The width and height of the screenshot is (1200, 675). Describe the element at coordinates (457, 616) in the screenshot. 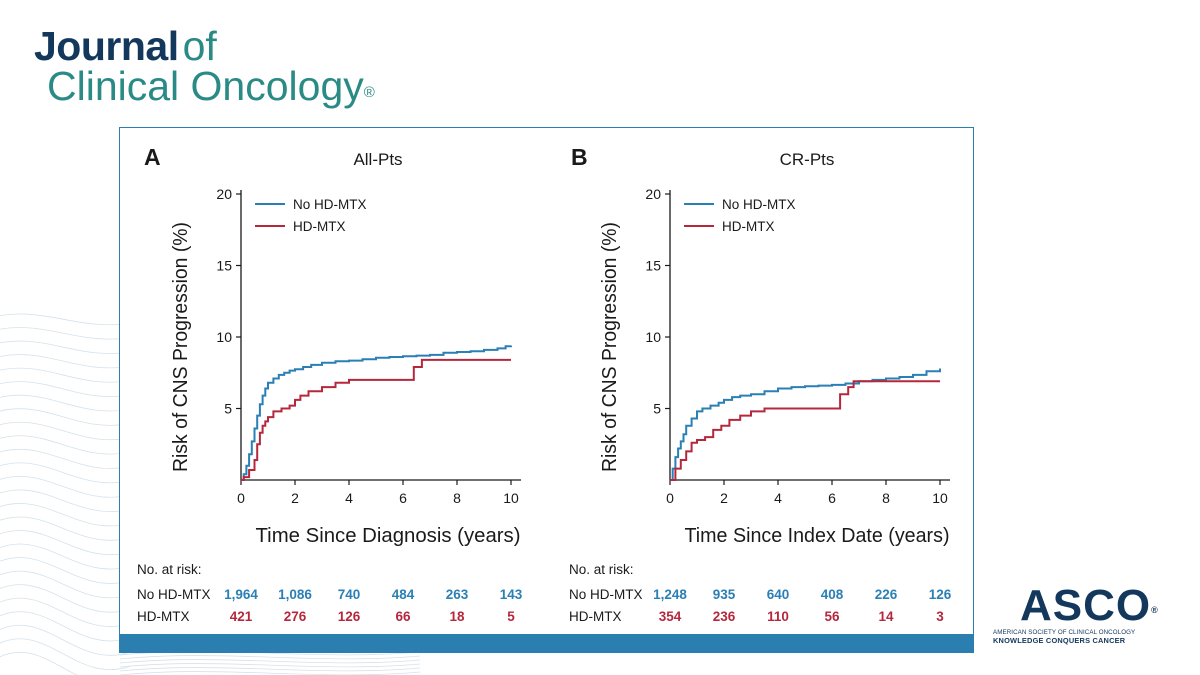

I see `risk-value: 18` at that location.